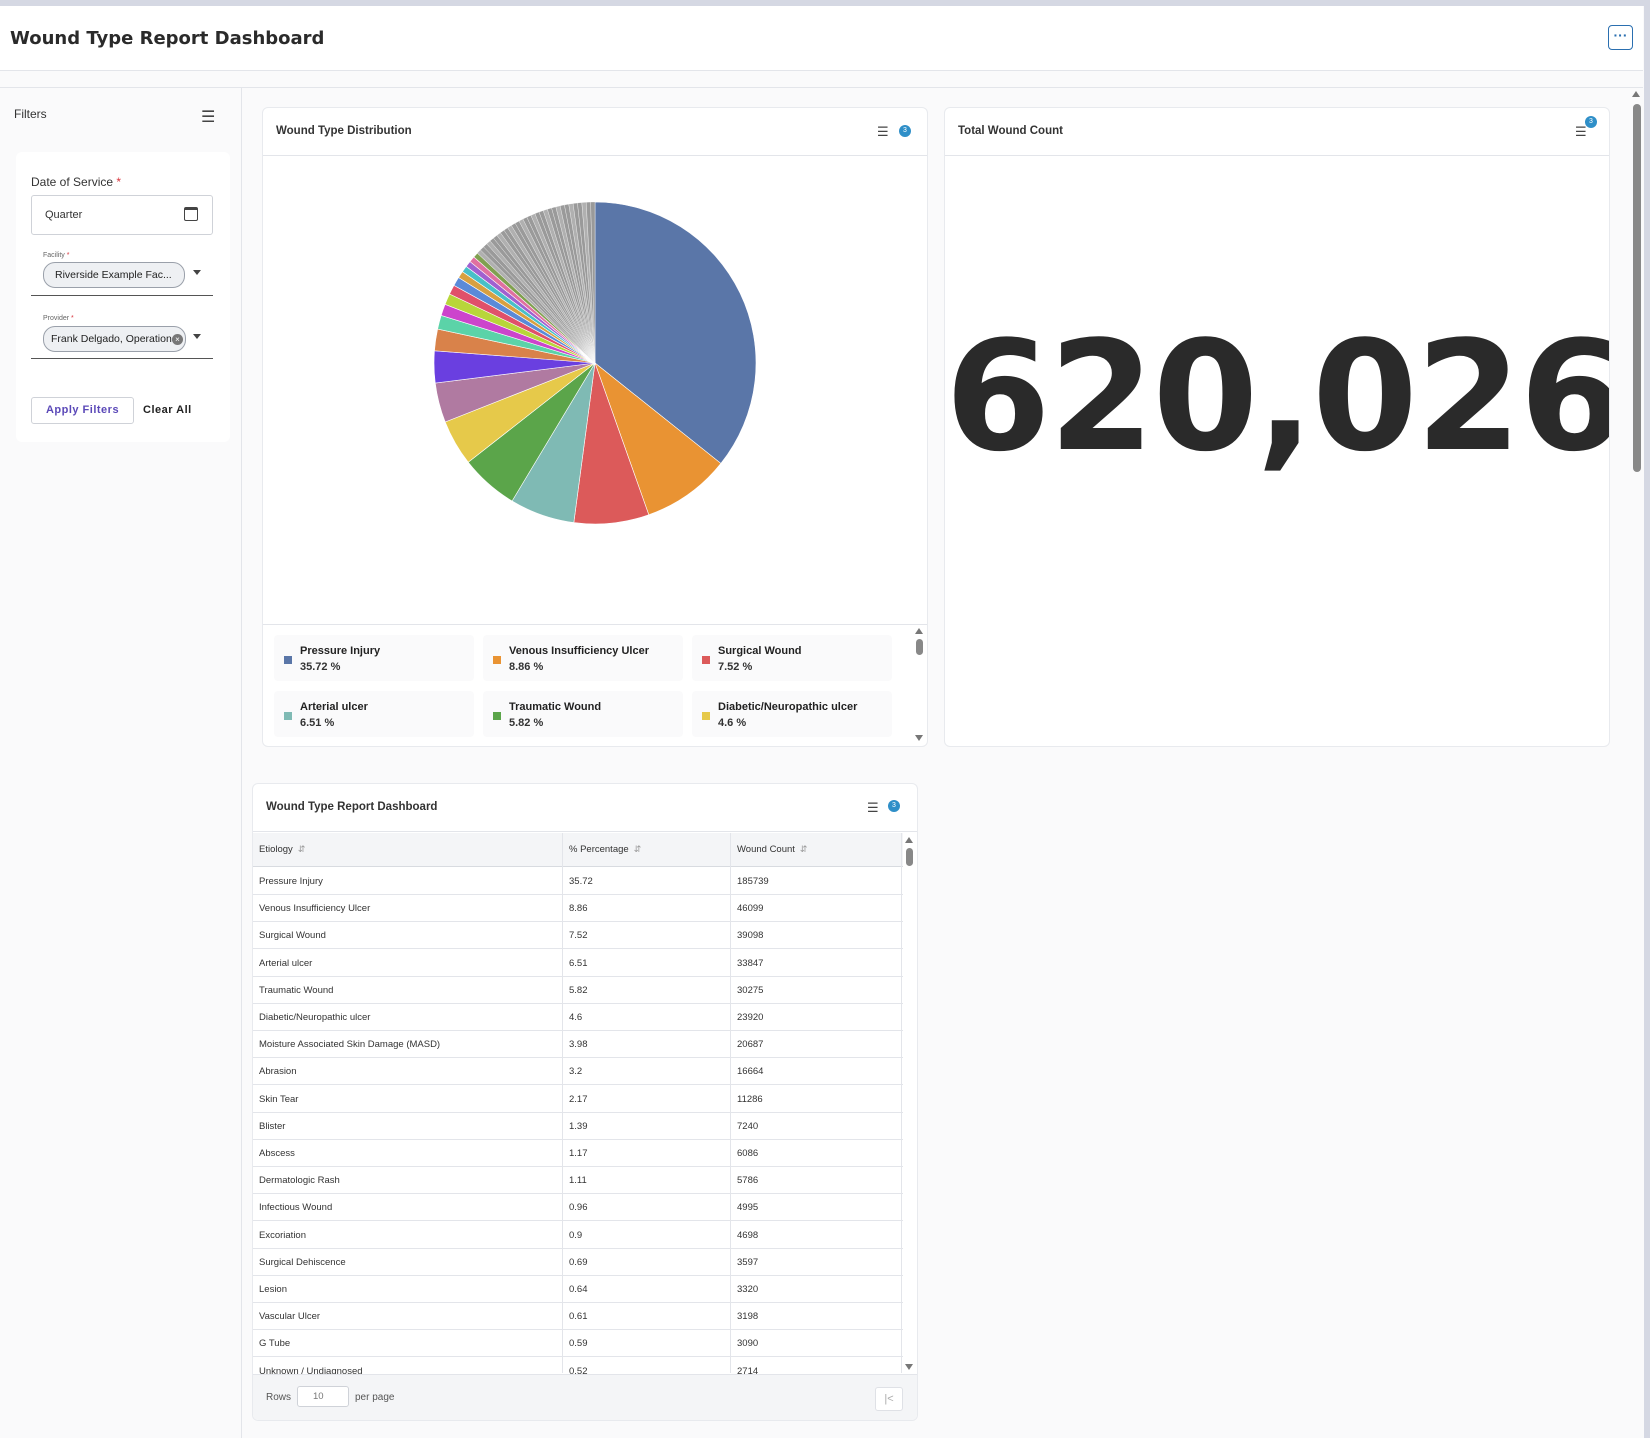  I want to click on provider-dropdown-icon, so click(197, 336).